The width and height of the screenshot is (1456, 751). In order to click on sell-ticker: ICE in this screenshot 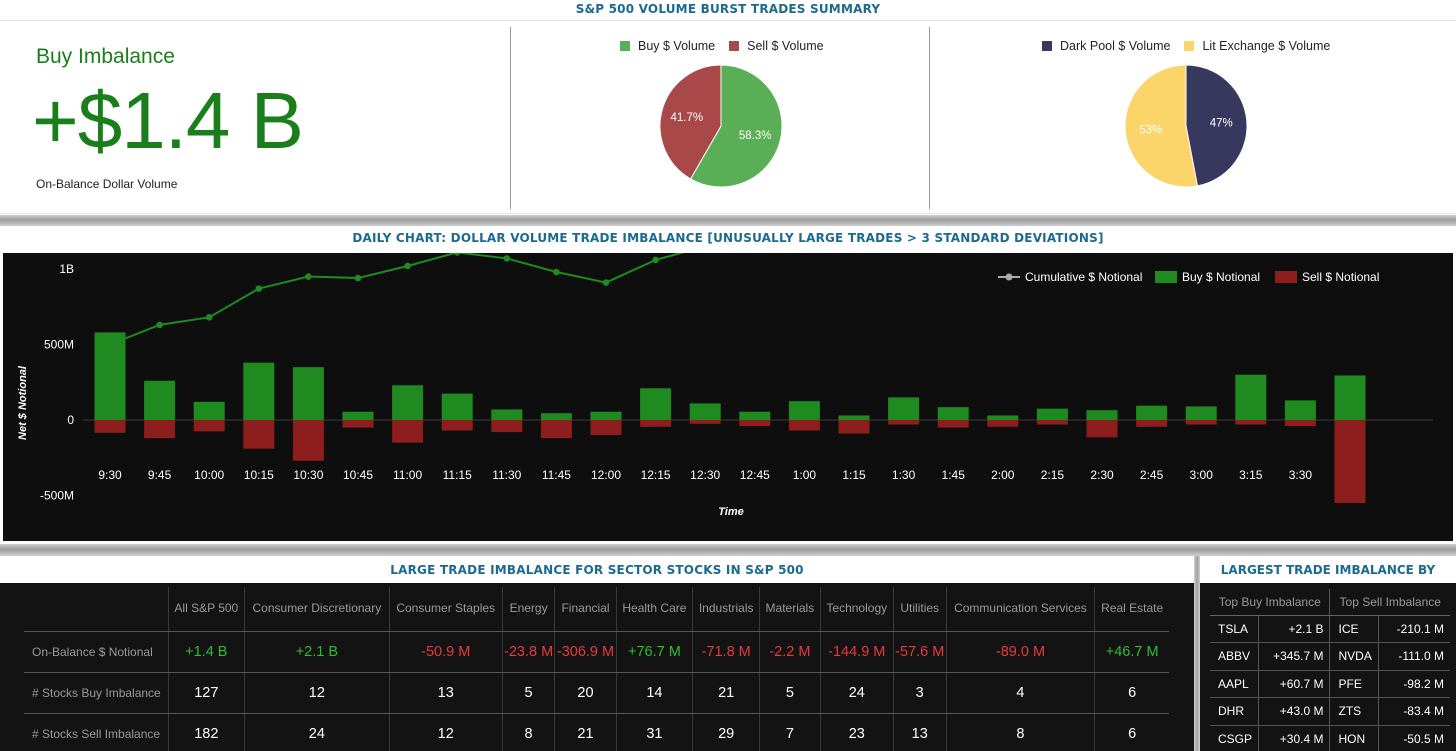, I will do `click(1354, 629)`.